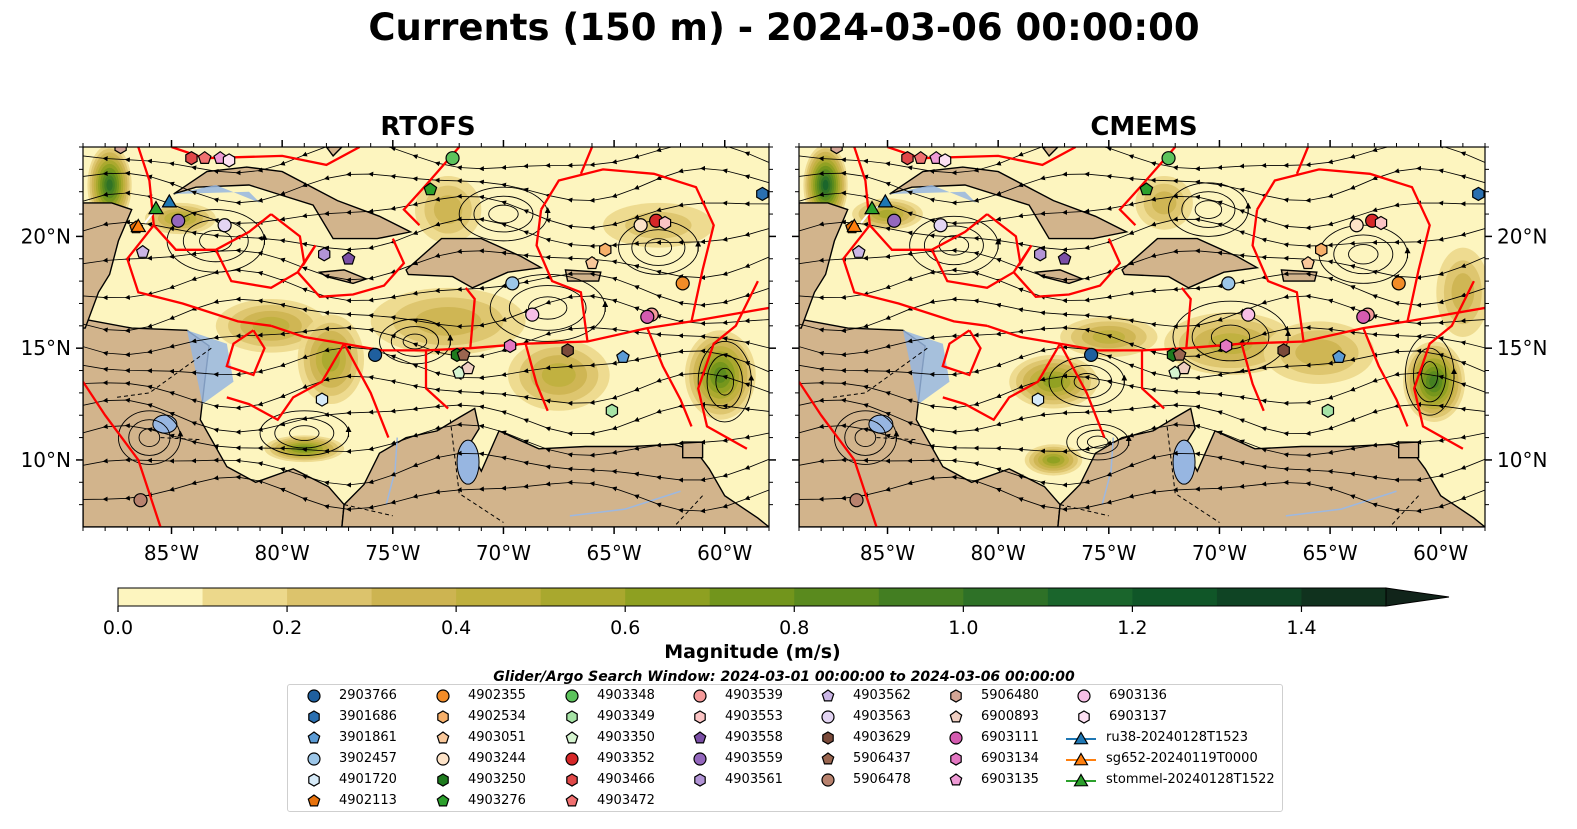 The width and height of the screenshot is (1577, 829). Describe the element at coordinates (583, 275) in the screenshot. I see `land-puerto-rico` at that location.